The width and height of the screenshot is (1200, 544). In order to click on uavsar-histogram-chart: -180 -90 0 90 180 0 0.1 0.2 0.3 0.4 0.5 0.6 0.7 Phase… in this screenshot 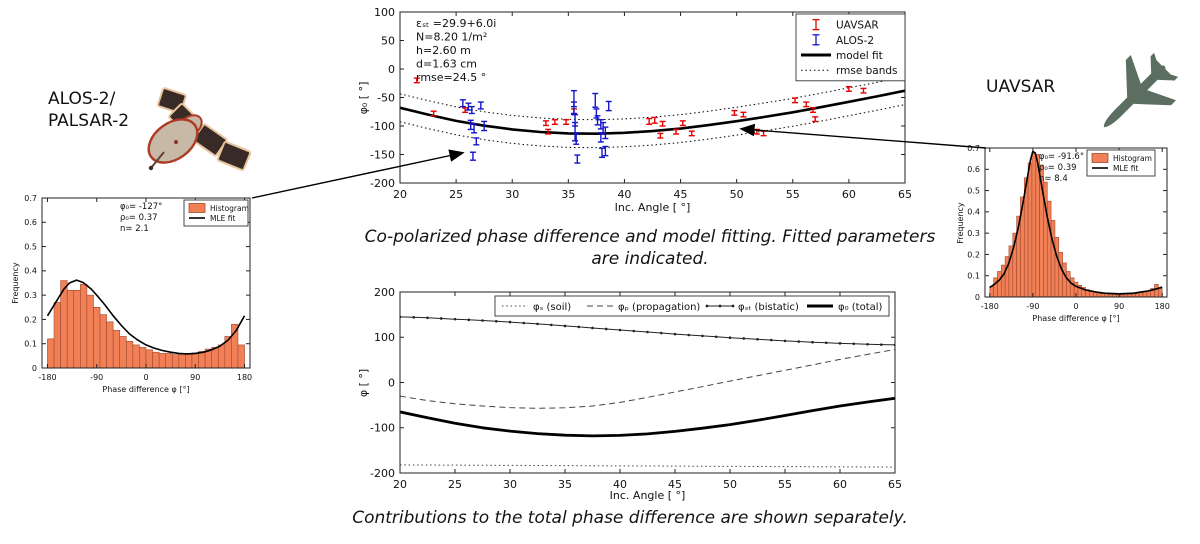, I will do `click(1063, 233)`.